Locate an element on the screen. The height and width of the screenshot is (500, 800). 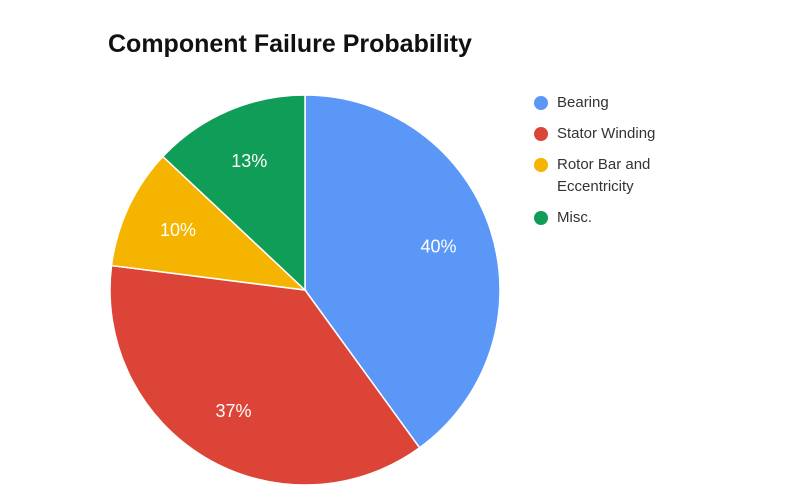
legend-label: Misc. is located at coordinates (574, 217).